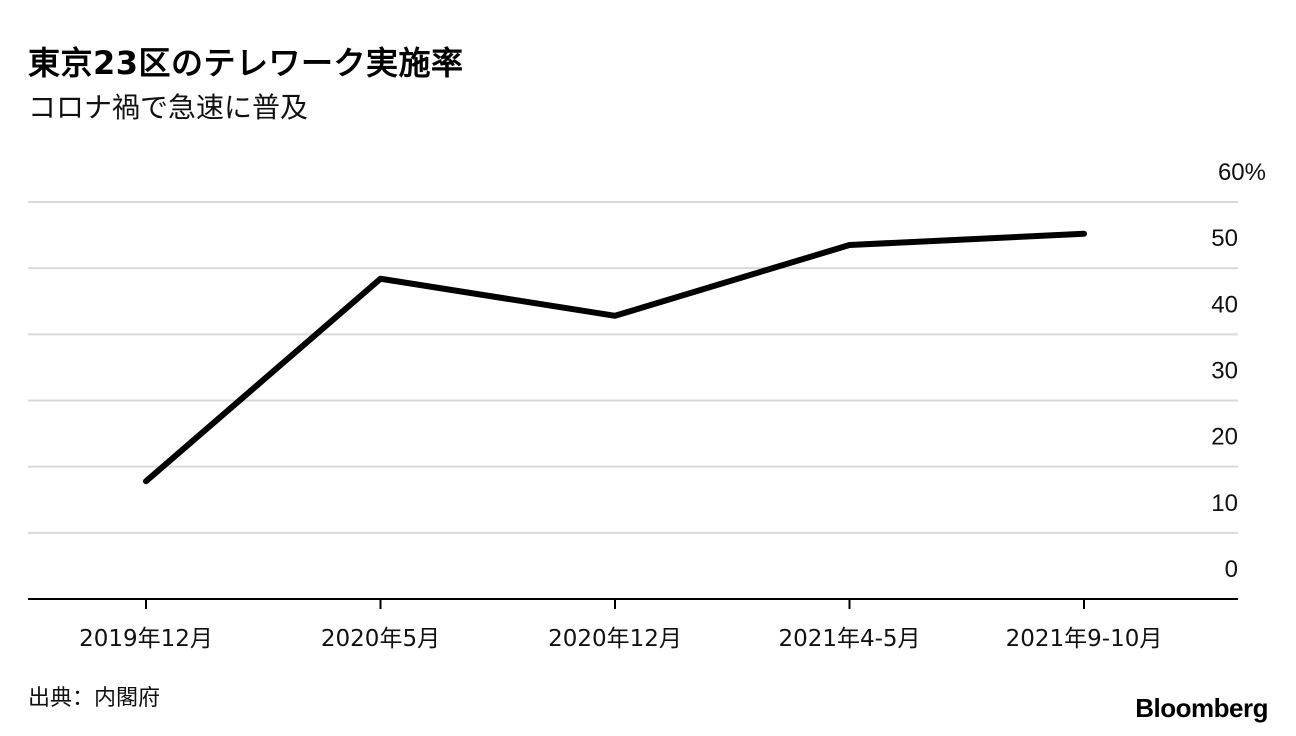 The image size is (1296, 736). Describe the element at coordinates (1224, 503) in the screenshot. I see `y-tick-label: 10` at that location.